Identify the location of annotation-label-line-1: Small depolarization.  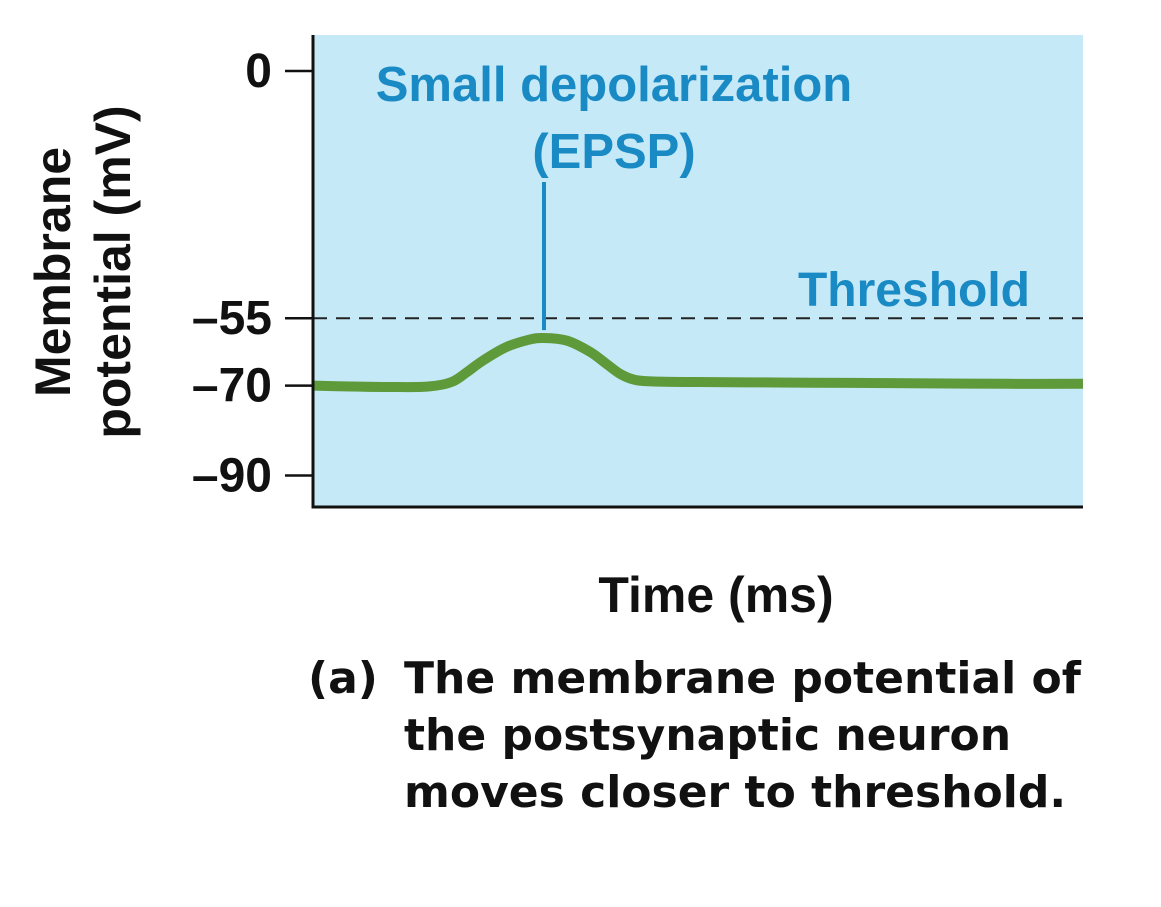
(614, 85).